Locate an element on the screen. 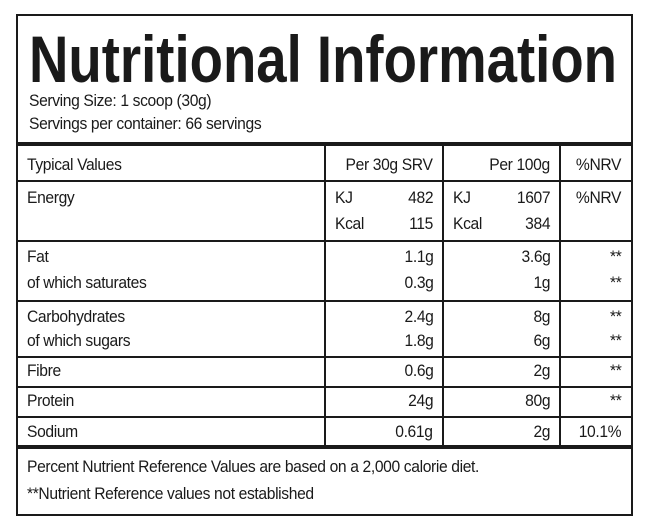 This screenshot has width=650, height=532. row-label: Carbohydrates is located at coordinates (76, 316).